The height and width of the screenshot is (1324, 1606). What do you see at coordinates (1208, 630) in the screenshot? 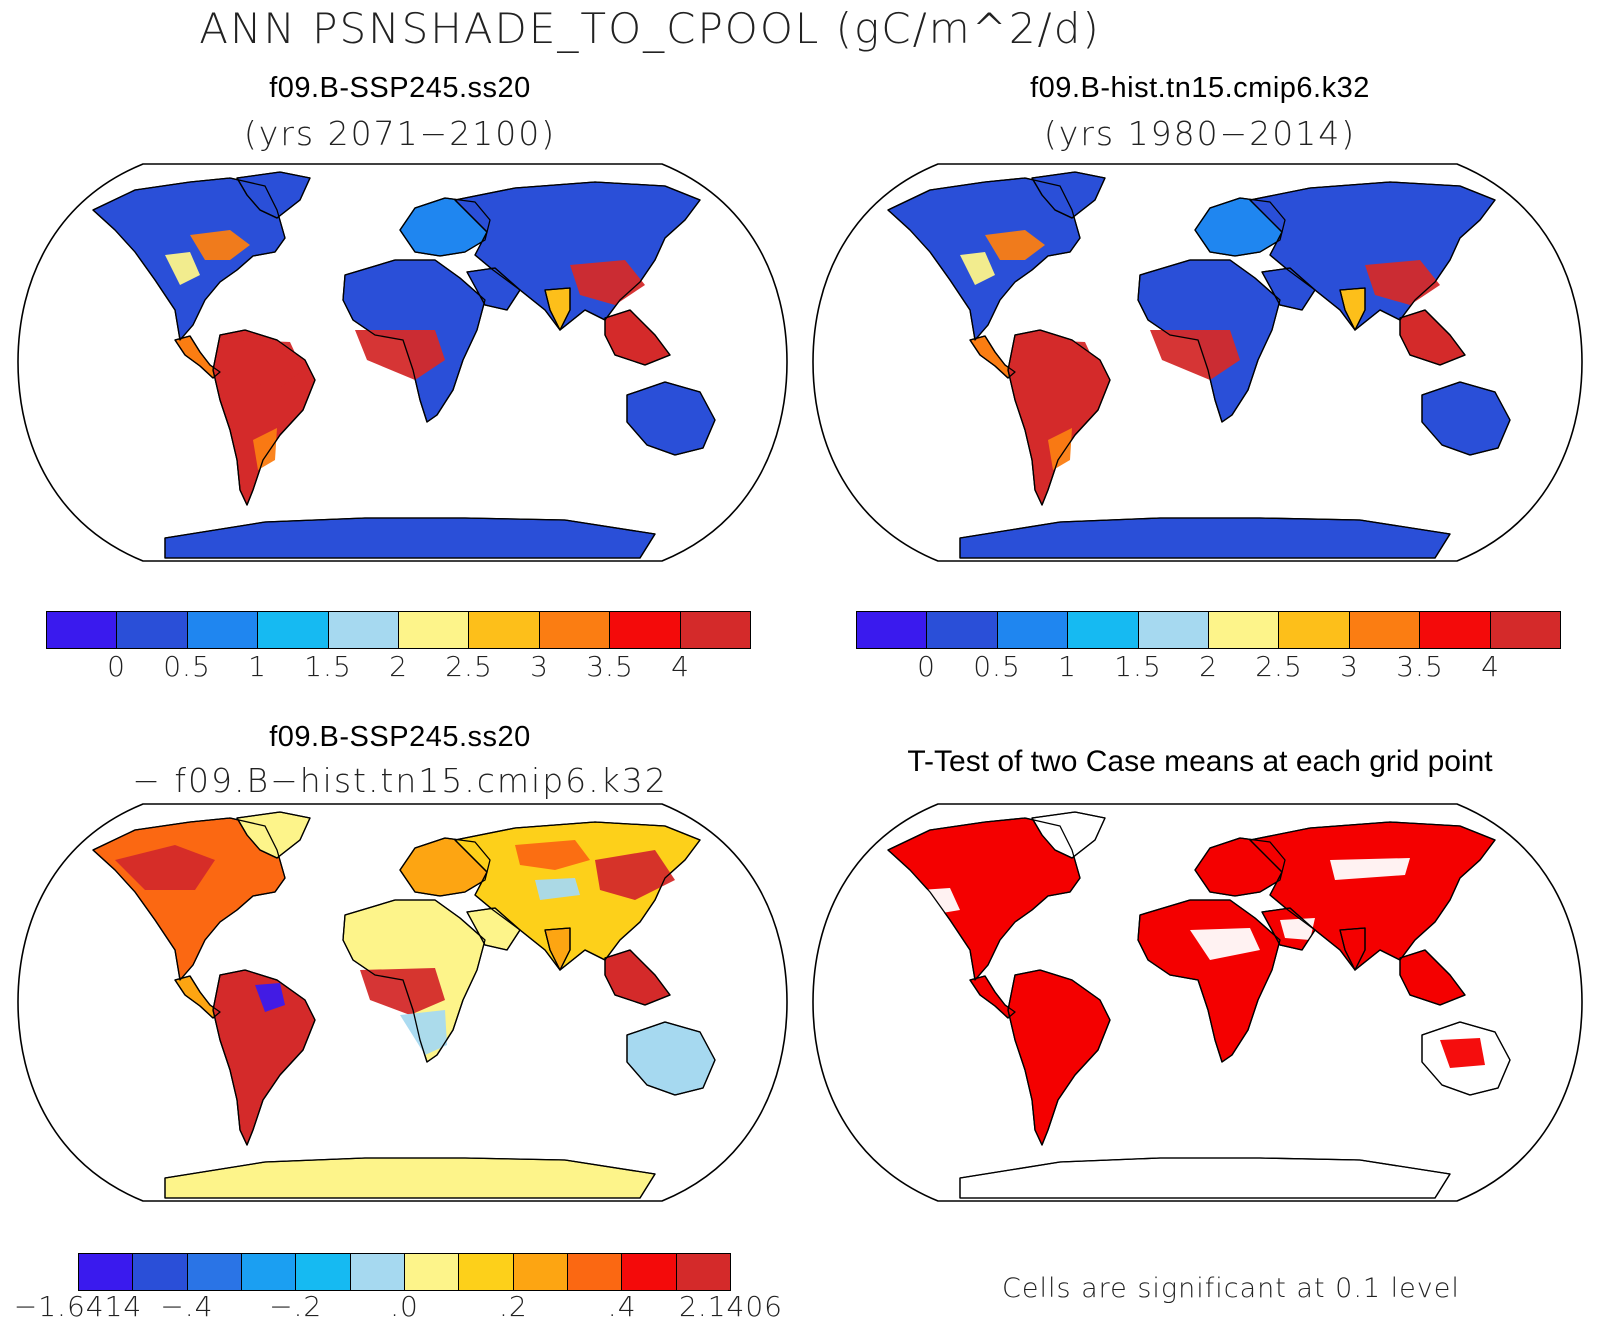
I see `colorbar-top-right` at bounding box center [1208, 630].